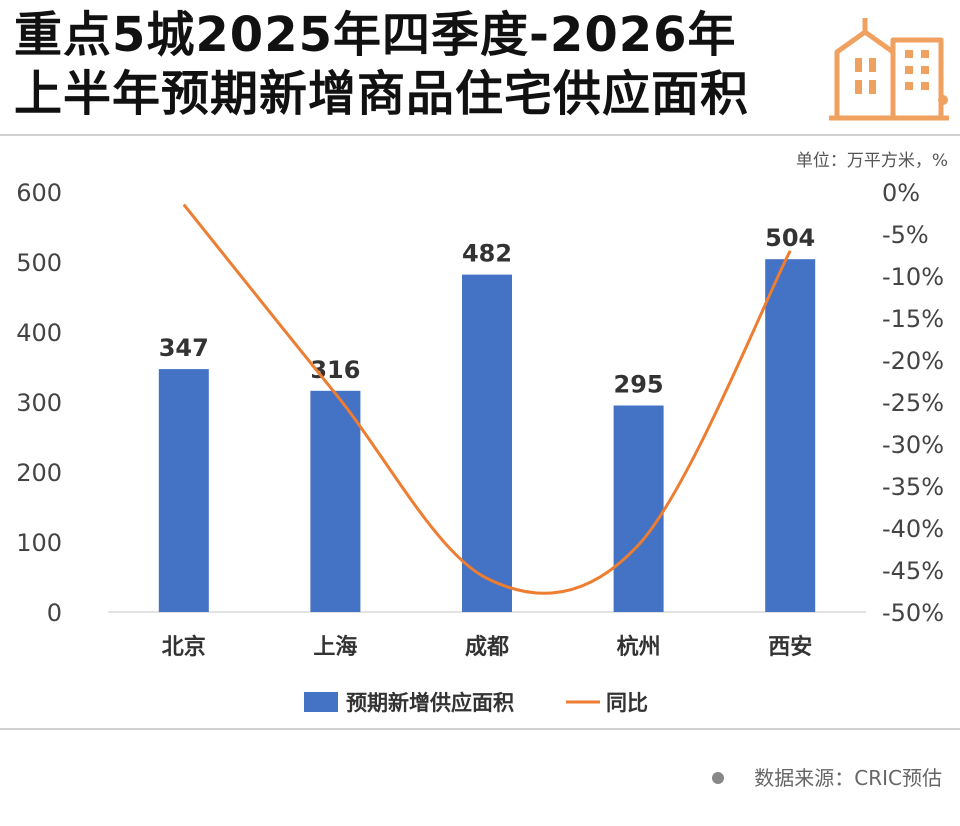 This screenshot has height=826, width=960. I want to click on x-tick-label: 上海, so click(335, 647).